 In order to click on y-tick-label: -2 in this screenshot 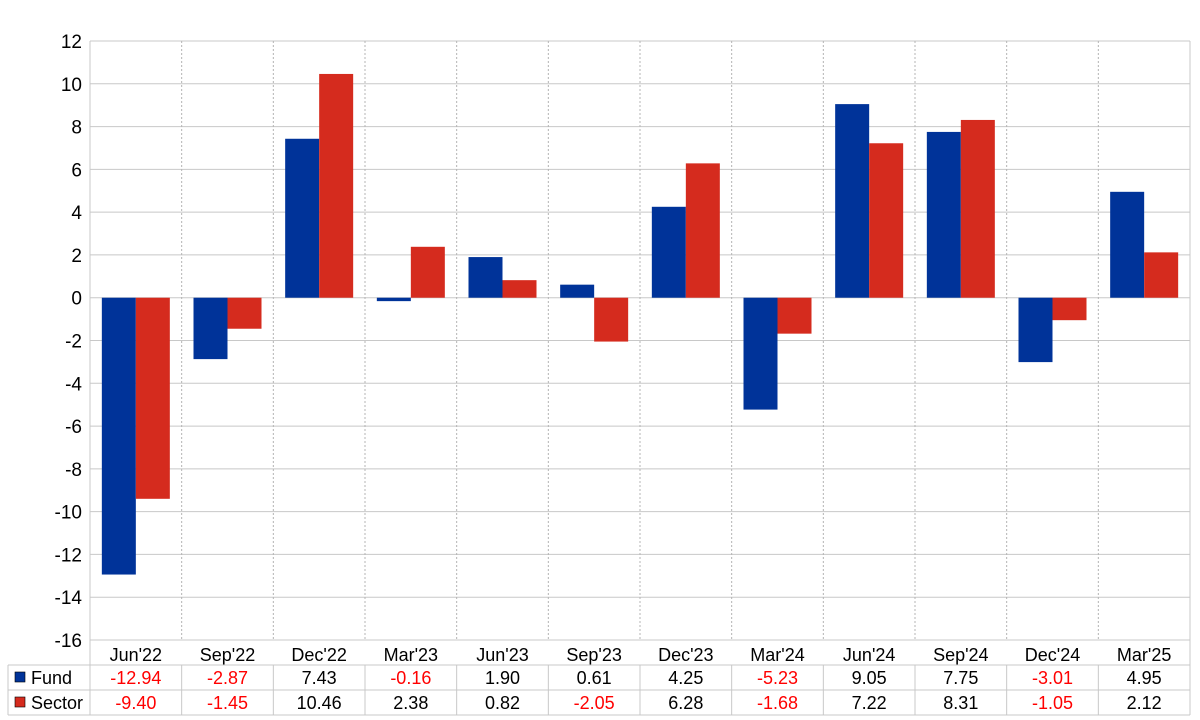, I will do `click(73, 342)`.